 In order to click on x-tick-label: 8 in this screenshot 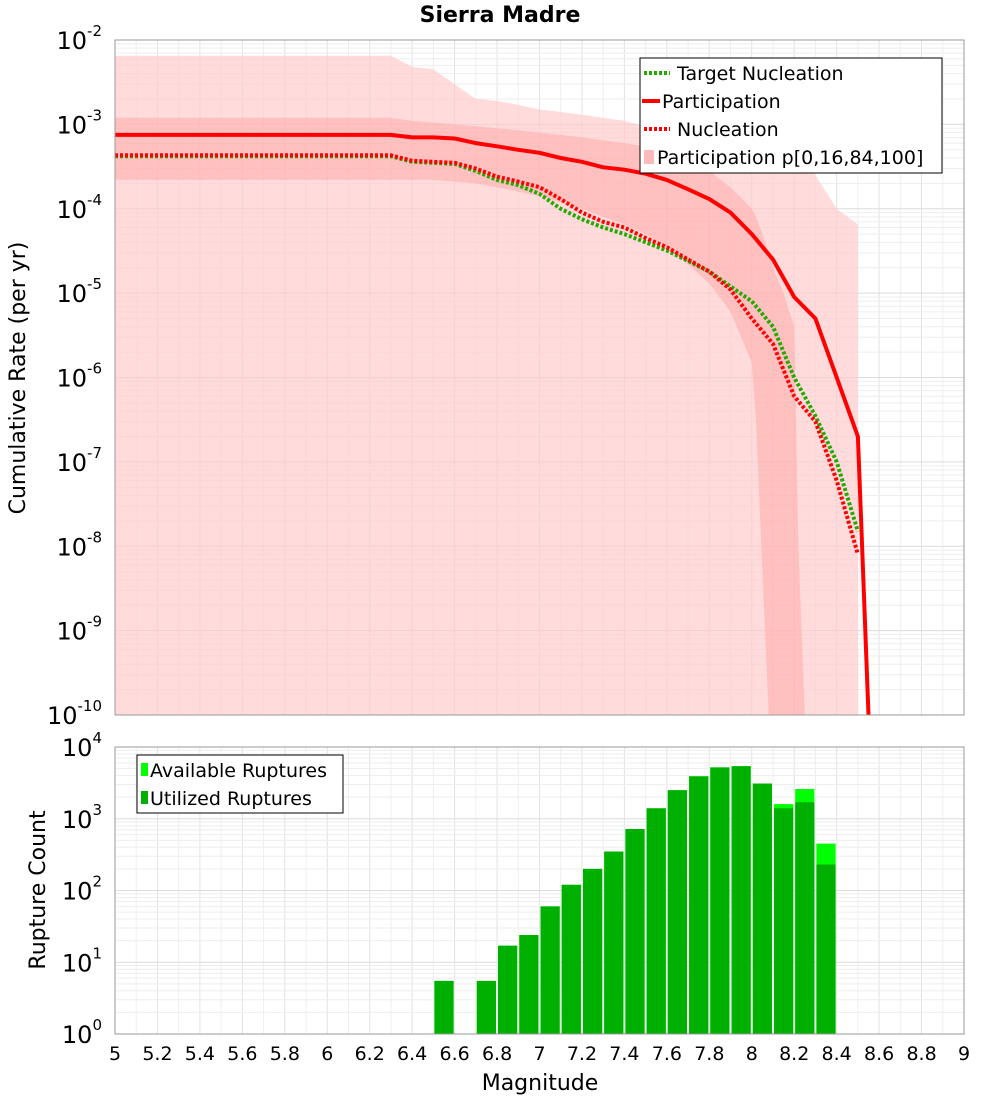, I will do `click(752, 1054)`.